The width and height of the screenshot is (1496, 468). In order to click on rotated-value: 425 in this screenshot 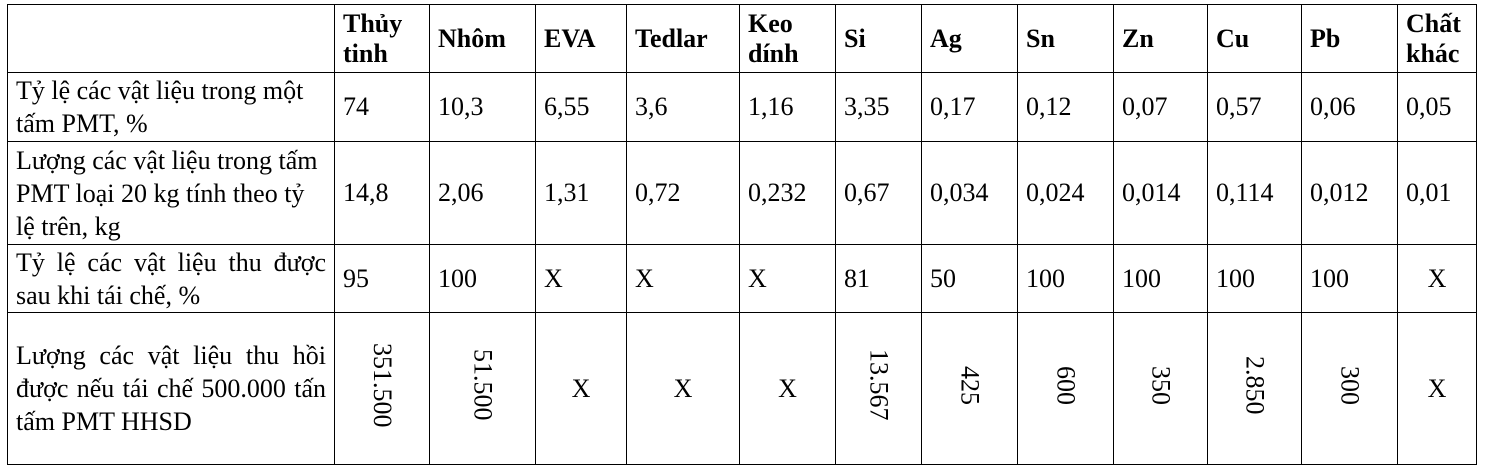, I will do `click(970, 385)`.